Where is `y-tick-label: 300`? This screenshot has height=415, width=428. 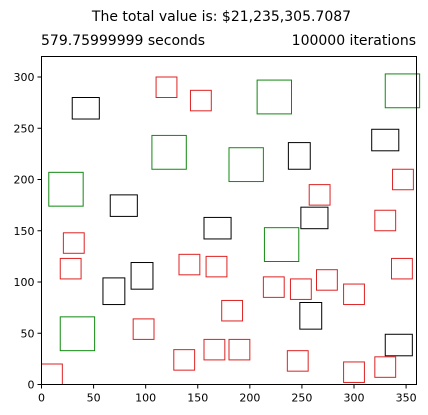 y-tick-label: 300 is located at coordinates (24, 77).